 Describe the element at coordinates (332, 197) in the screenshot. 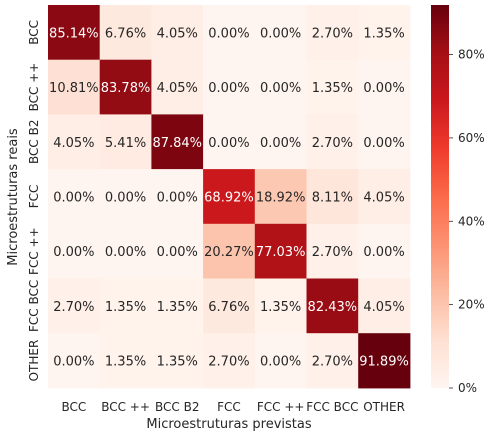

I see `cell-value-label: 8.11%` at that location.